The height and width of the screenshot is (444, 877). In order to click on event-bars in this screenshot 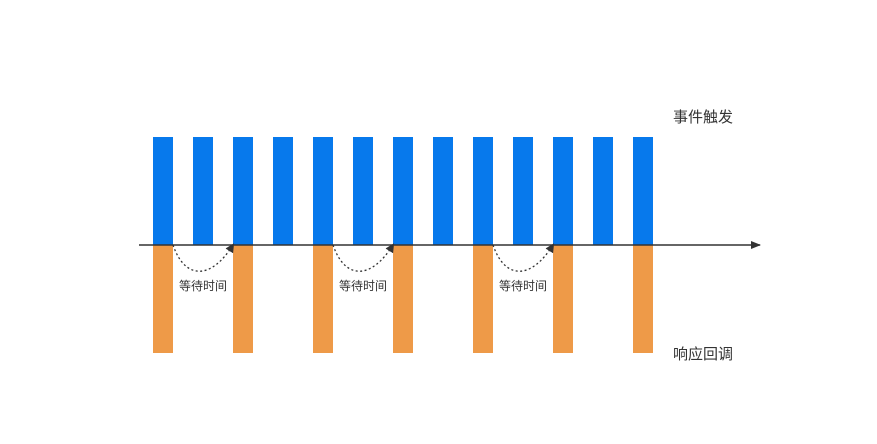, I will do `click(403, 191)`.